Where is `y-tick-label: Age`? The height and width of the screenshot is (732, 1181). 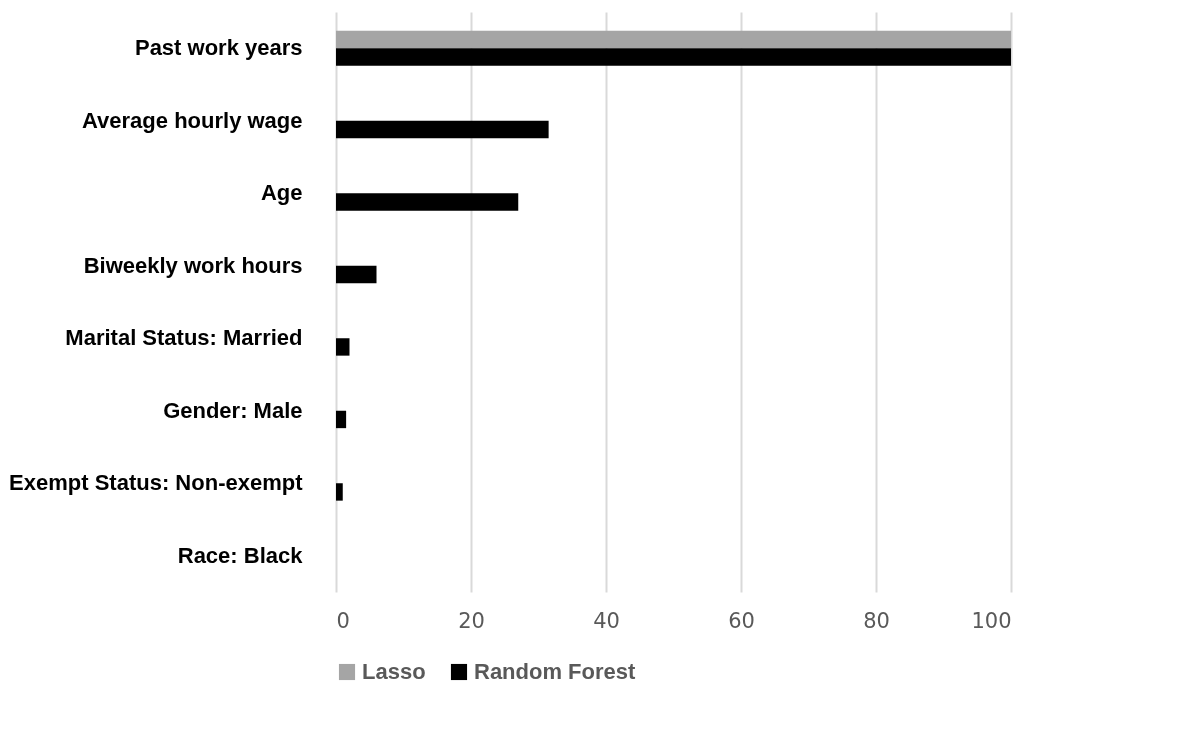
y-tick-label: Age is located at coordinates (281, 193).